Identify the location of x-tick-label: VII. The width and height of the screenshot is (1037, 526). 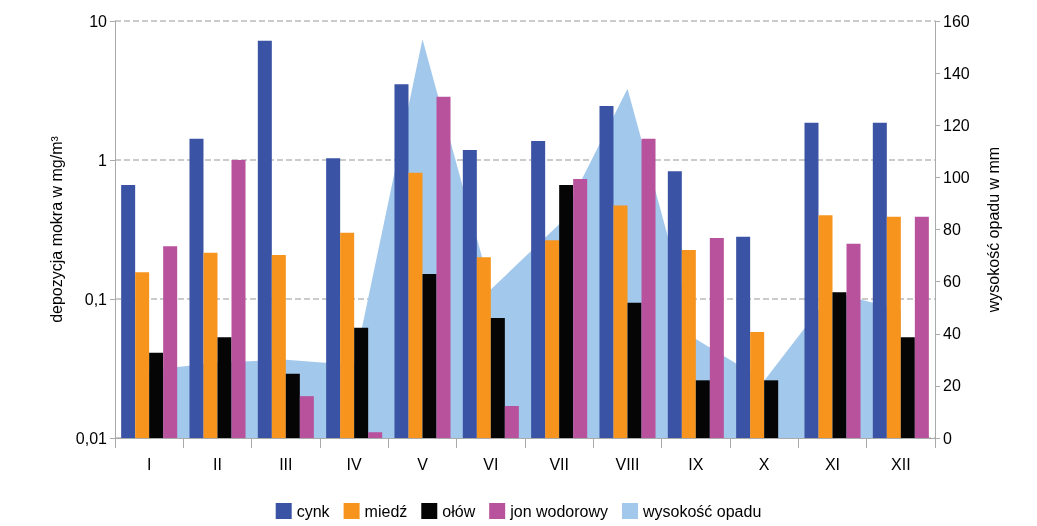
(559, 464).